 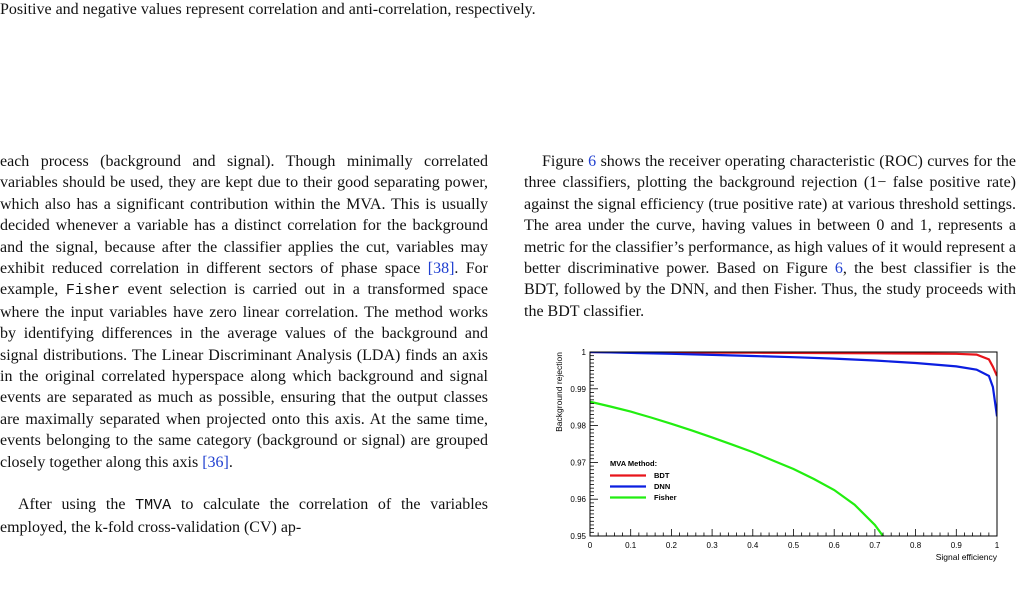 What do you see at coordinates (578, 462) in the screenshot?
I see `y-tick-label: 0.97` at bounding box center [578, 462].